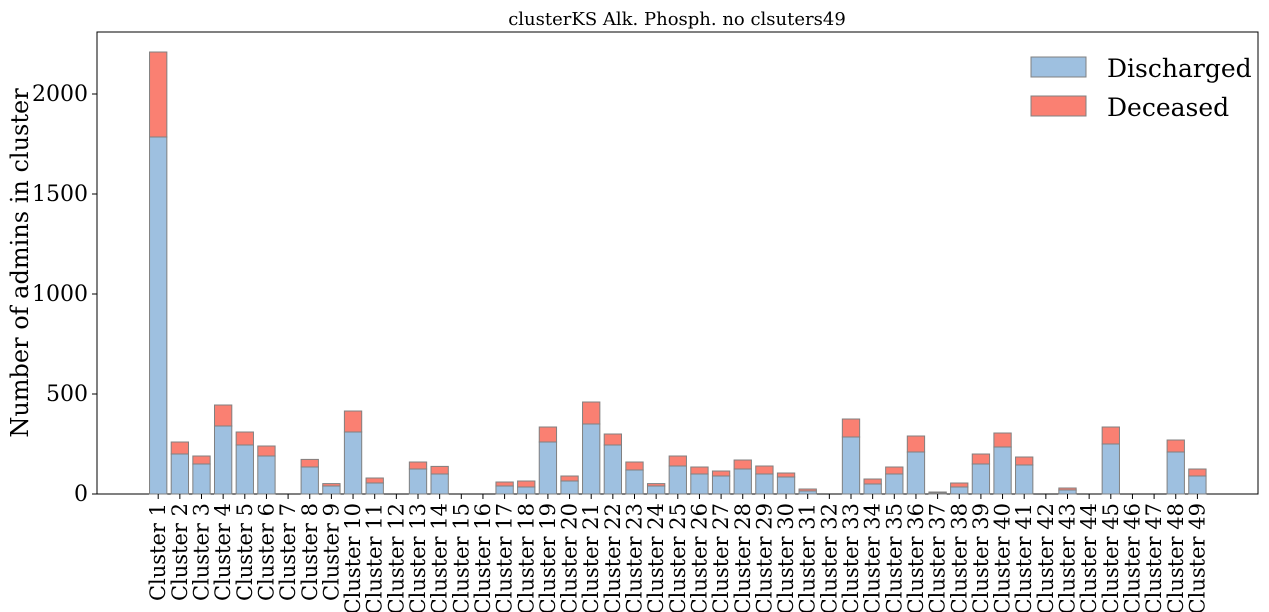  Describe the element at coordinates (656, 557) in the screenshot. I see `x-tick-label: Cluster 24` at that location.